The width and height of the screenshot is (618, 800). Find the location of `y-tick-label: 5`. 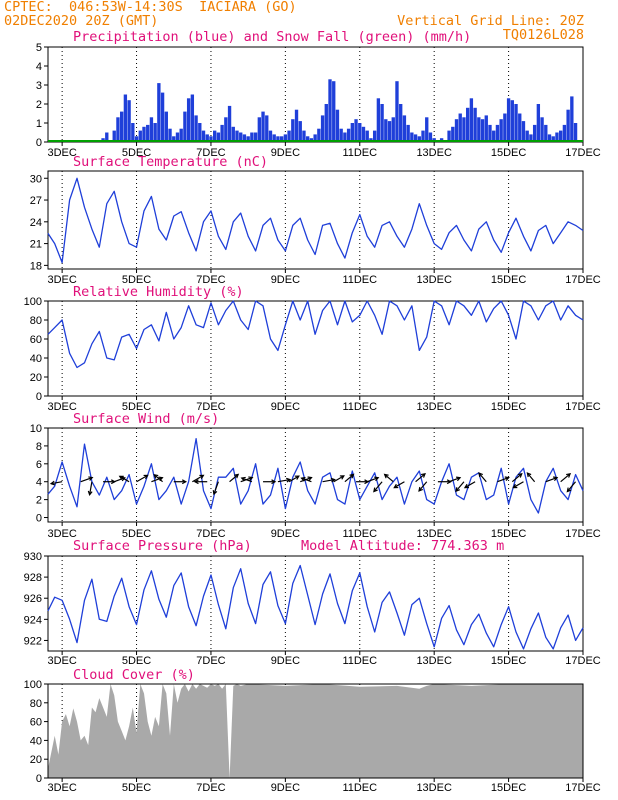

y-tick-label: 5 is located at coordinates (39, 48).